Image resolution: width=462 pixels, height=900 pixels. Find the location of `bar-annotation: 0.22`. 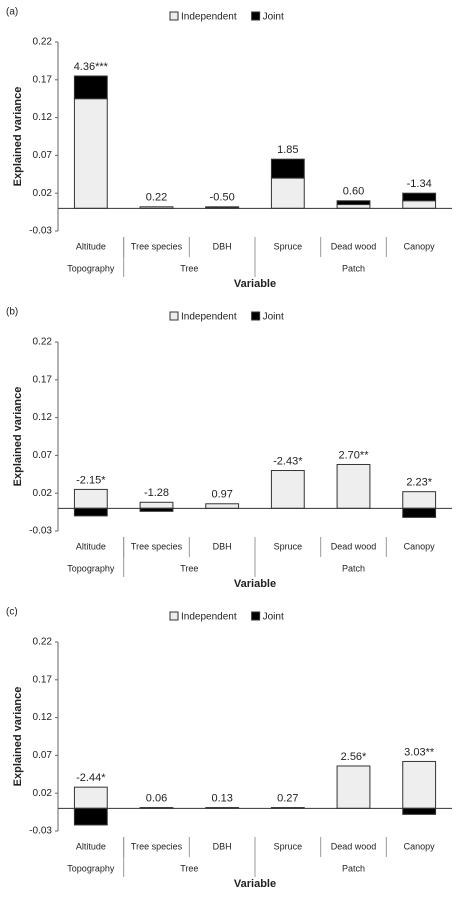

bar-annotation: 0.22 is located at coordinates (156, 198).